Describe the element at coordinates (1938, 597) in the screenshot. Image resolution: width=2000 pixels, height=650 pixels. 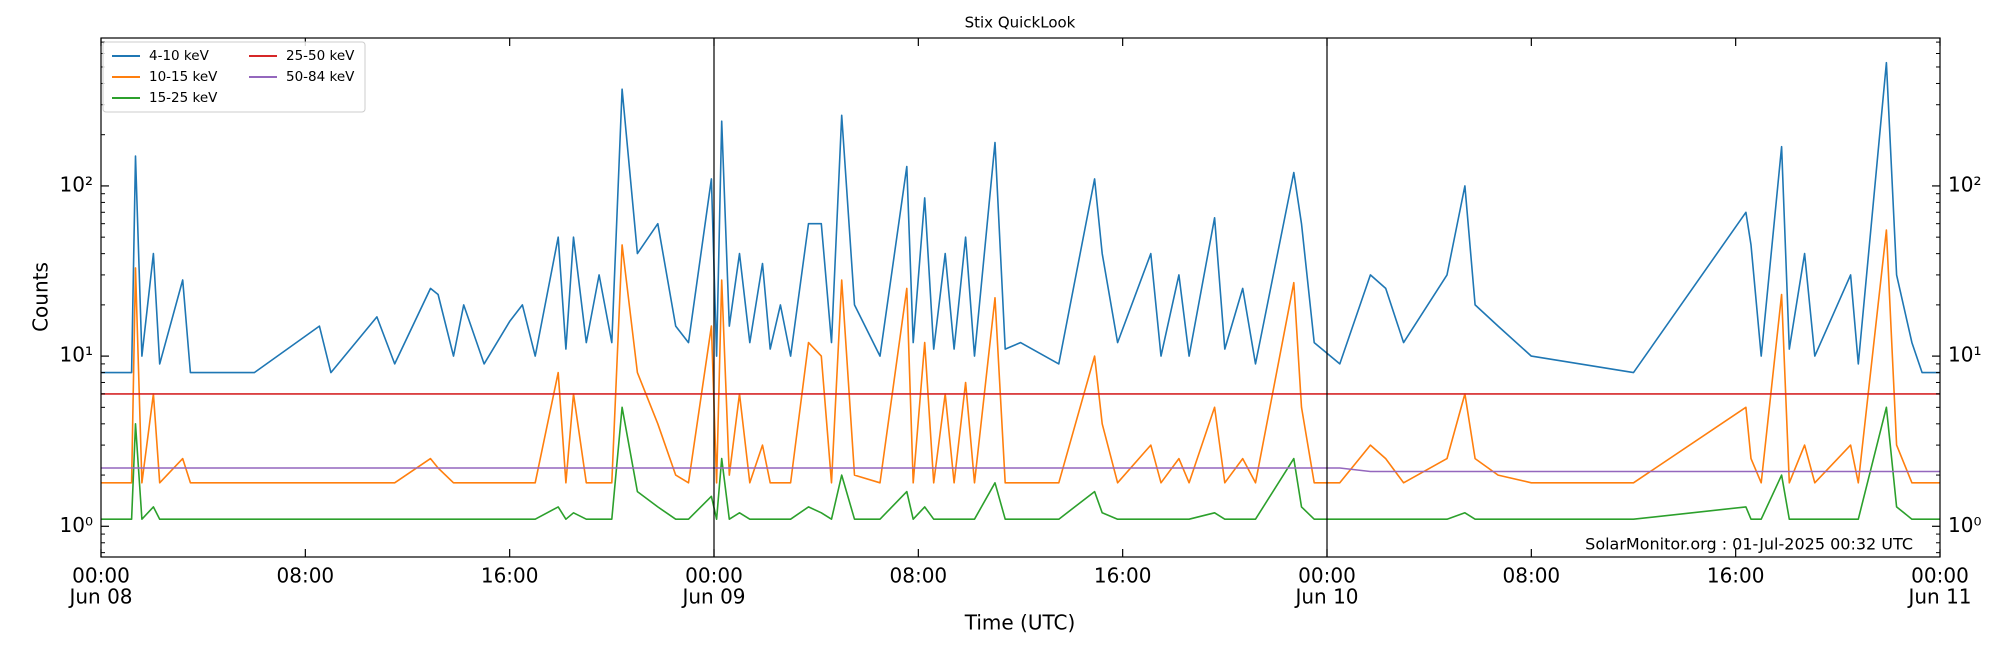
I see `x-tick-label: Jun 11` at that location.